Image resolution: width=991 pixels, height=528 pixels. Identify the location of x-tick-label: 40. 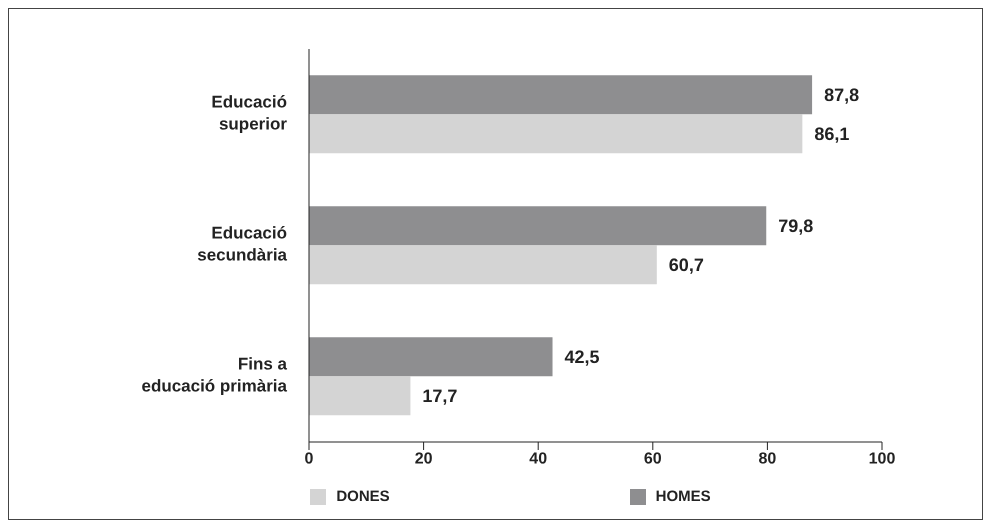
(538, 459).